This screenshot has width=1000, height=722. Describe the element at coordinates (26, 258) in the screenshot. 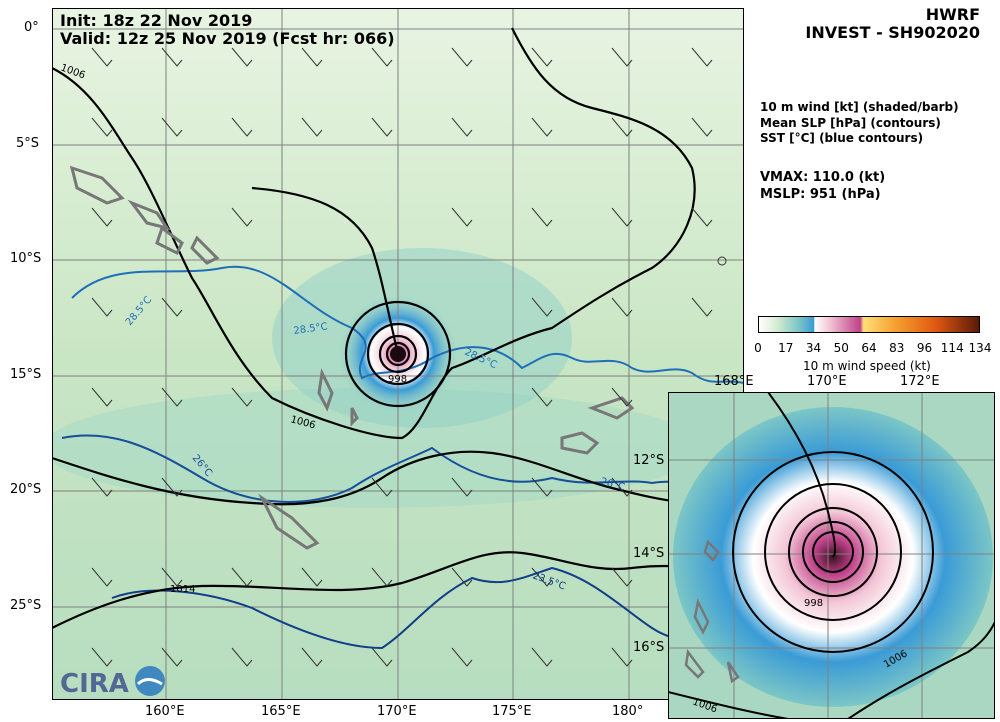

I see `lat-label-10s: 10°S` at that location.